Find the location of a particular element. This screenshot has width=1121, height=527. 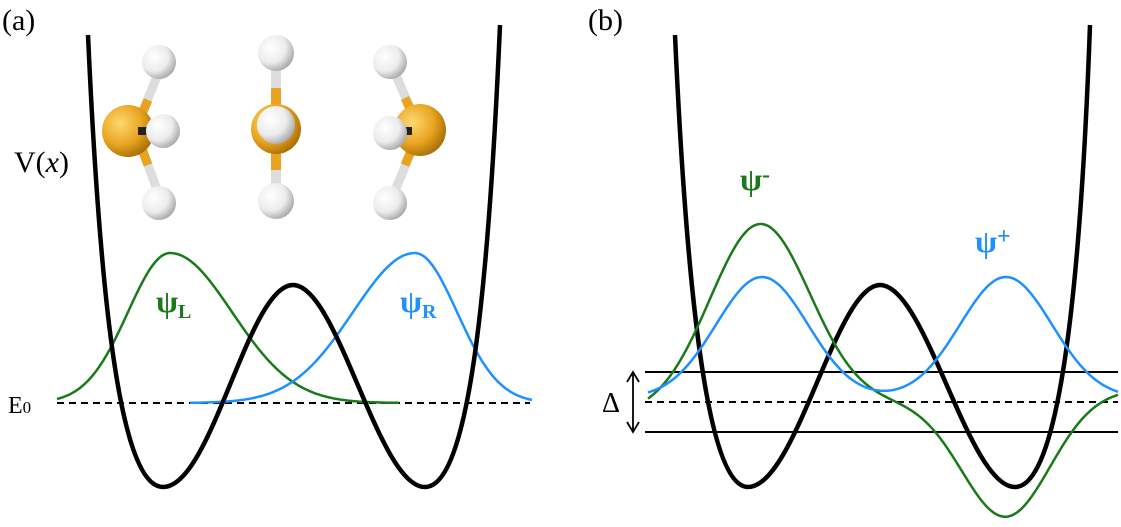

splitting-label: Δ is located at coordinates (611, 403).